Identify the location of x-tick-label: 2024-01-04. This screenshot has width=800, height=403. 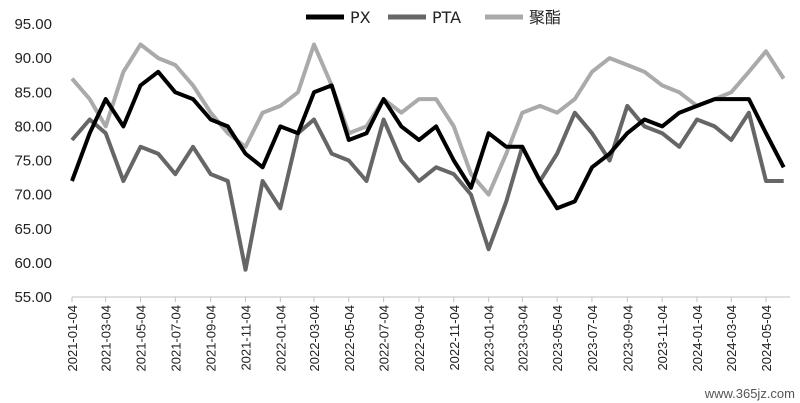
(697, 338).